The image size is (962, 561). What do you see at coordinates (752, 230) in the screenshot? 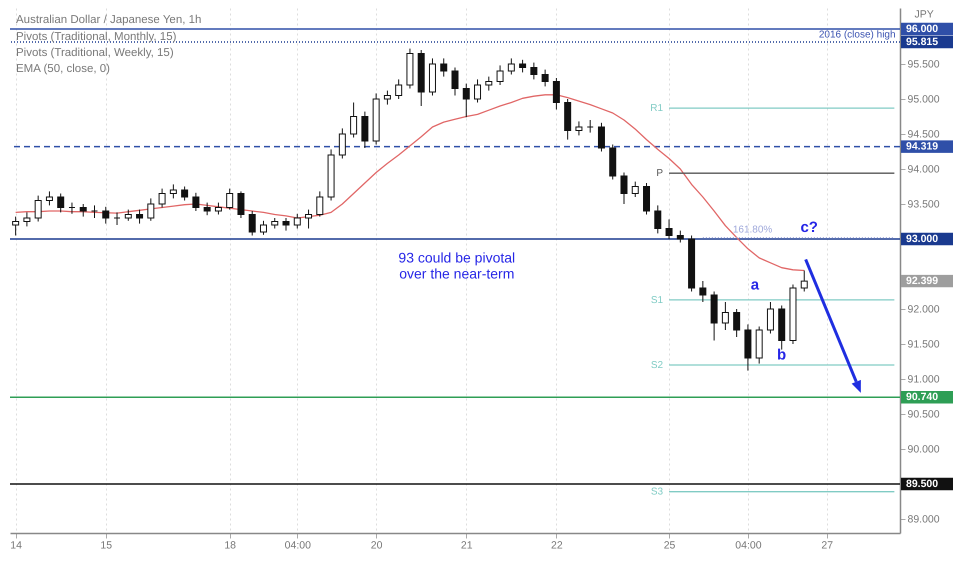
I see `series-label: 161.80%` at bounding box center [752, 230].